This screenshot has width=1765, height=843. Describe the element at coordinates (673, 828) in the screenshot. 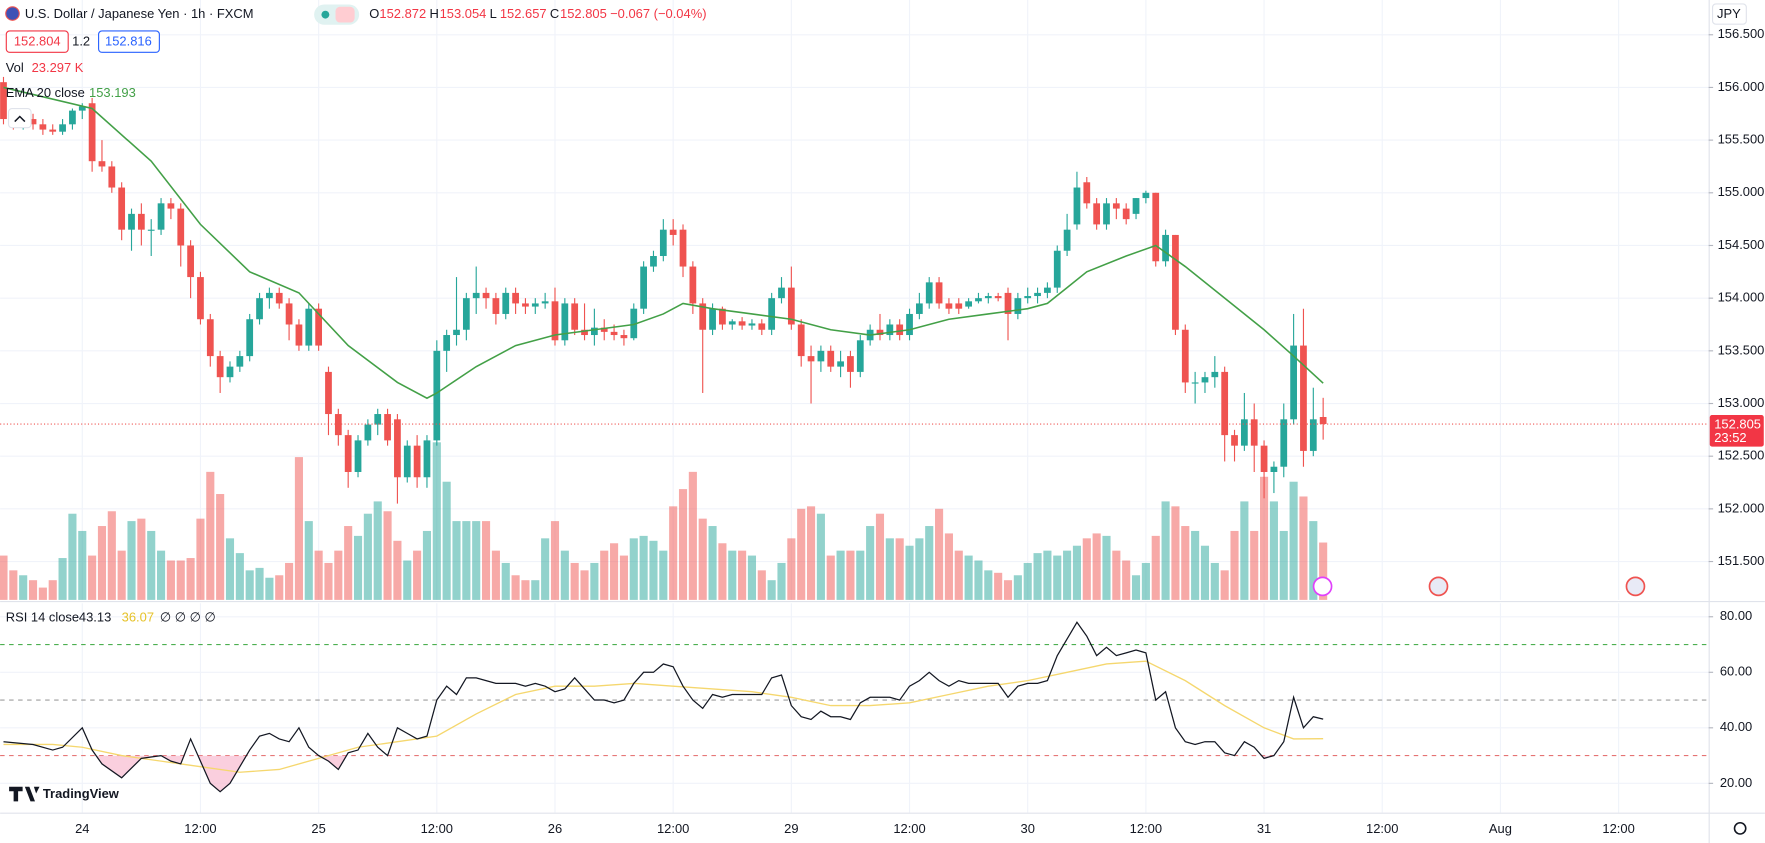

I see `x-tick-label: 12:00` at that location.